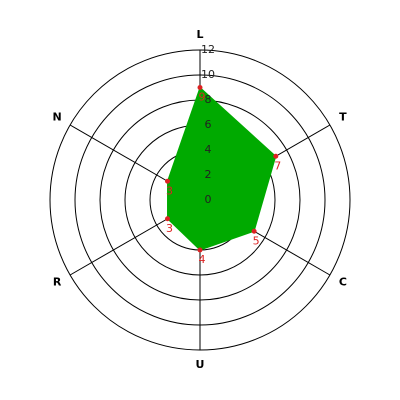  What do you see at coordinates (343, 282) in the screenshot?
I see `axis-label: C` at bounding box center [343, 282].